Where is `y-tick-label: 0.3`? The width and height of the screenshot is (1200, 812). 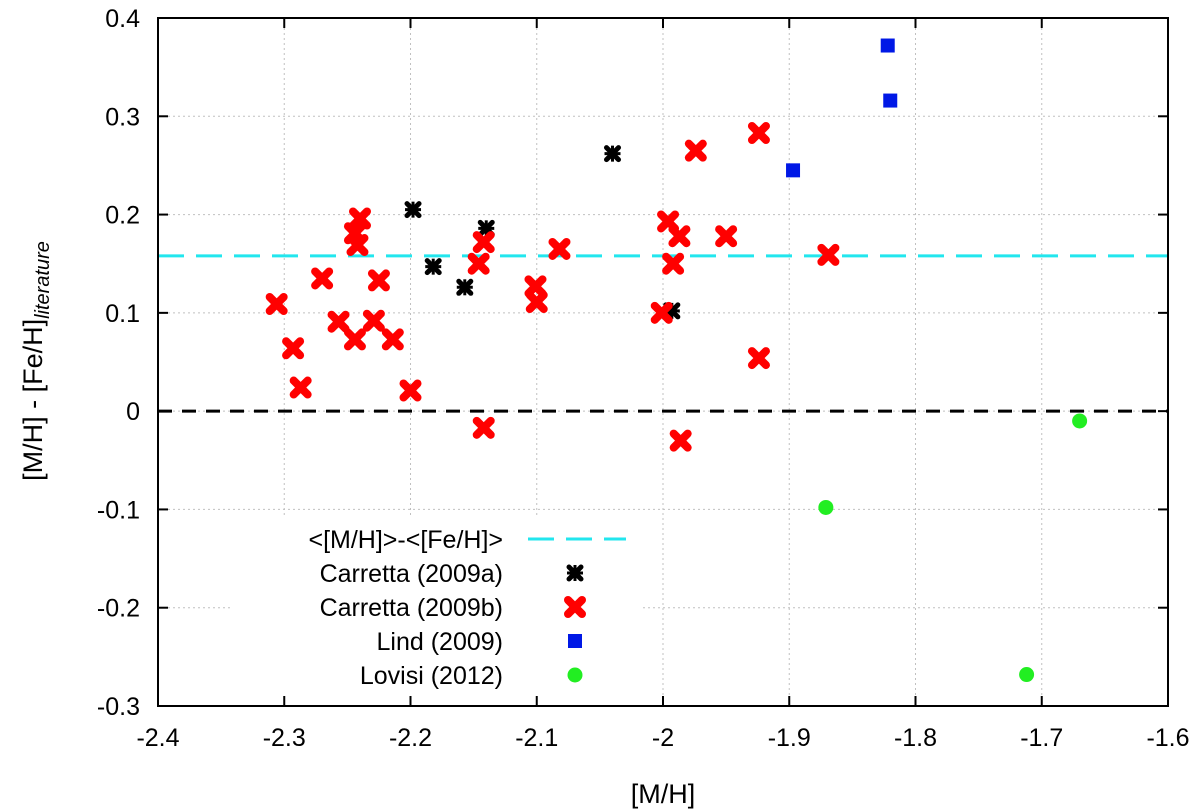 y-tick-label: 0.3 is located at coordinates (122, 117).